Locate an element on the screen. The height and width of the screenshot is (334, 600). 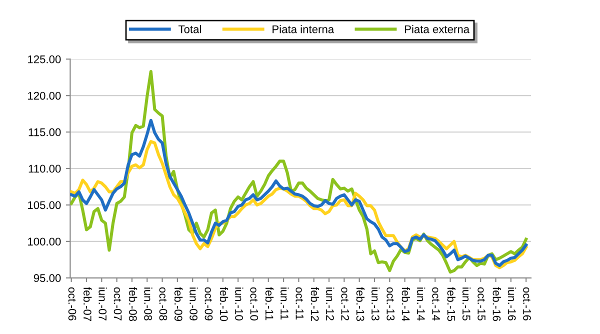
x-tick-label: oct.-13 is located at coordinates (390, 303).